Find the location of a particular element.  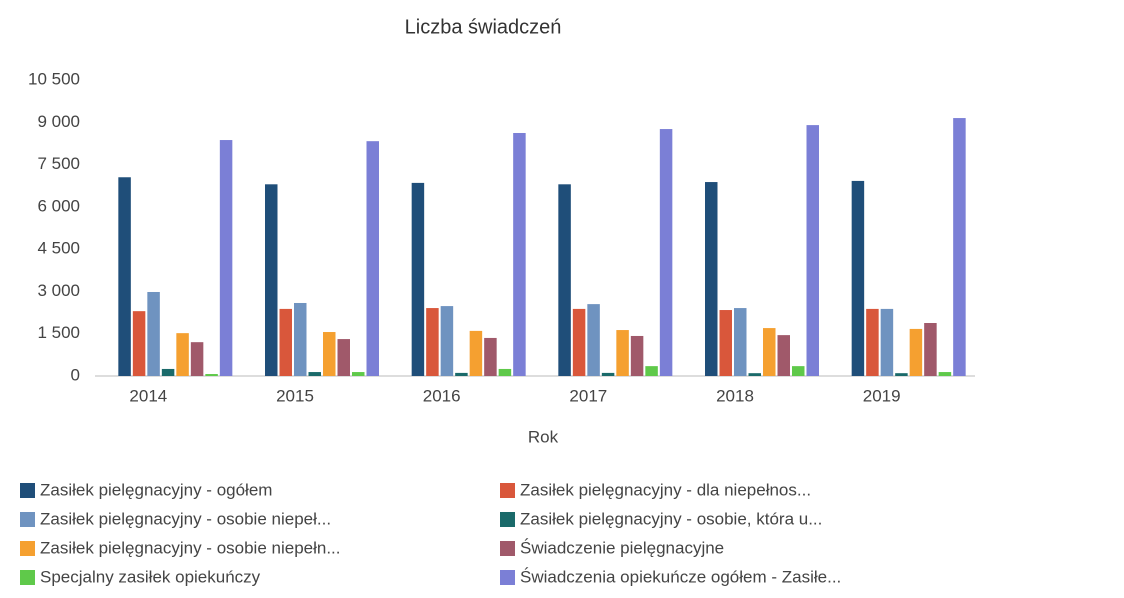

x-tick-label: 2014 is located at coordinates (148, 395).